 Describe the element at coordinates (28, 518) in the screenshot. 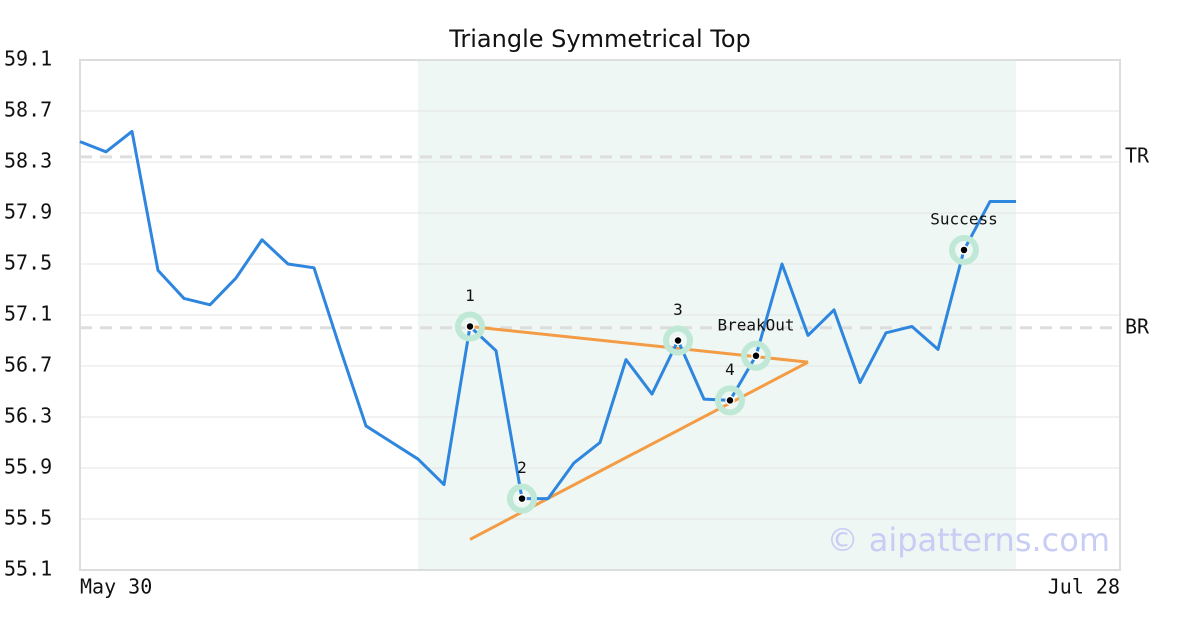

I see `y-tick-label: 55.5` at that location.